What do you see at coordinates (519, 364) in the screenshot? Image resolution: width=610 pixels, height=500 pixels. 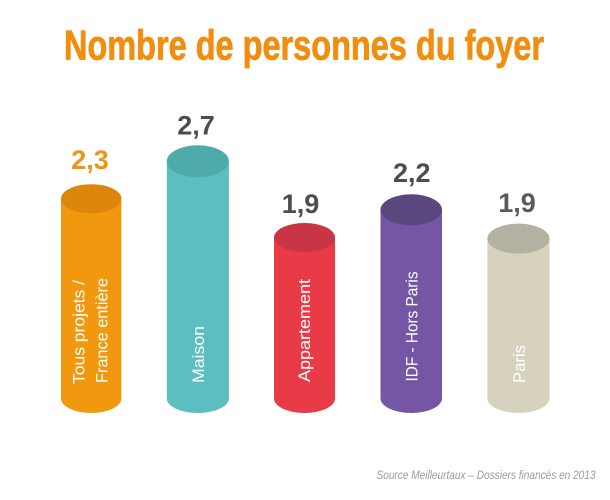 I see `svg-text: Paris` at bounding box center [519, 364].